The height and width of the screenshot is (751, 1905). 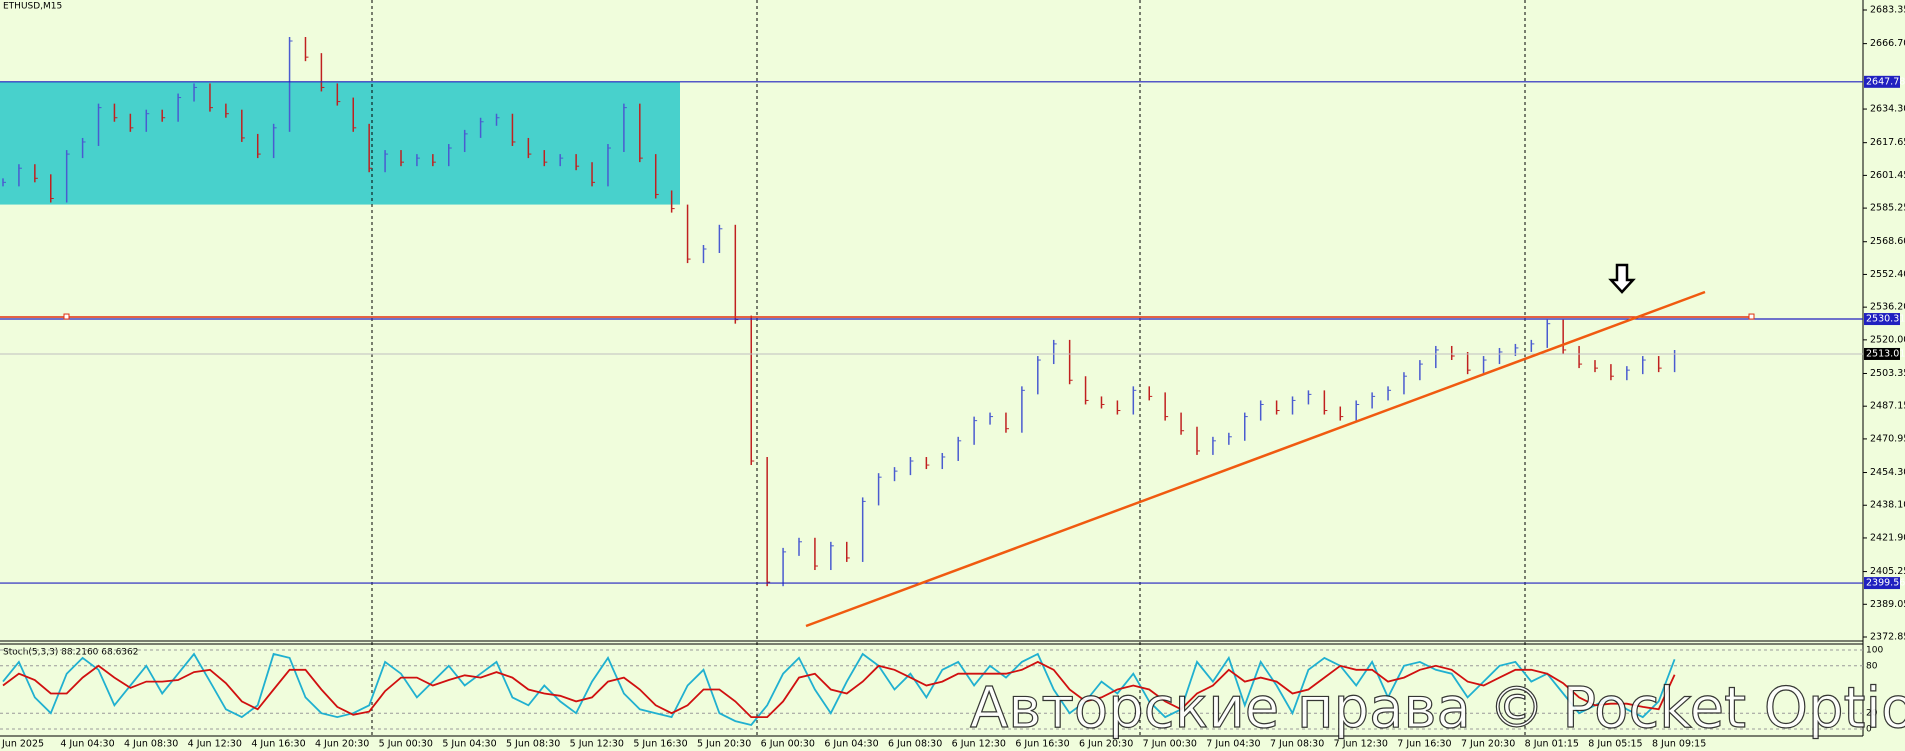 What do you see at coordinates (597, 744) in the screenshot?
I see `x-tick-label: 5 Jun 12:30` at bounding box center [597, 744].